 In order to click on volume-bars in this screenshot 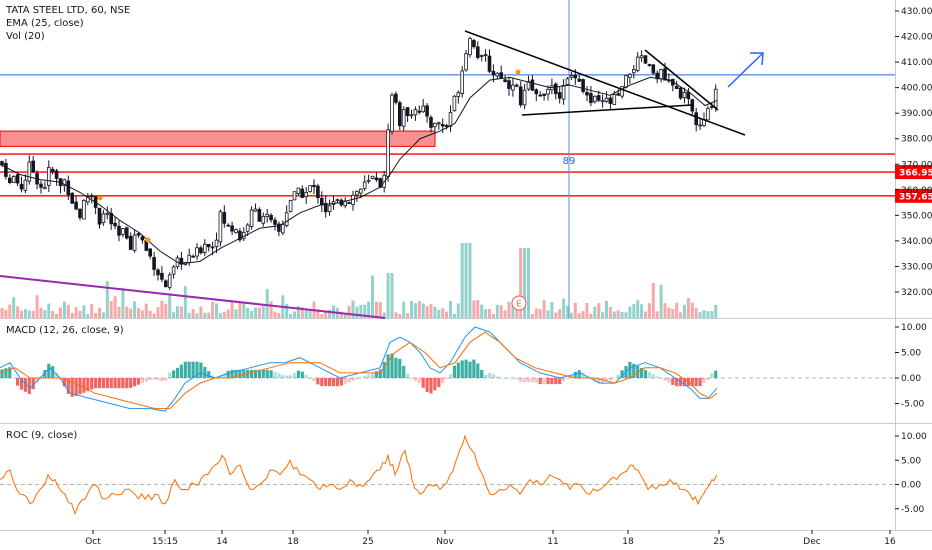, I will do `click(359, 280)`.